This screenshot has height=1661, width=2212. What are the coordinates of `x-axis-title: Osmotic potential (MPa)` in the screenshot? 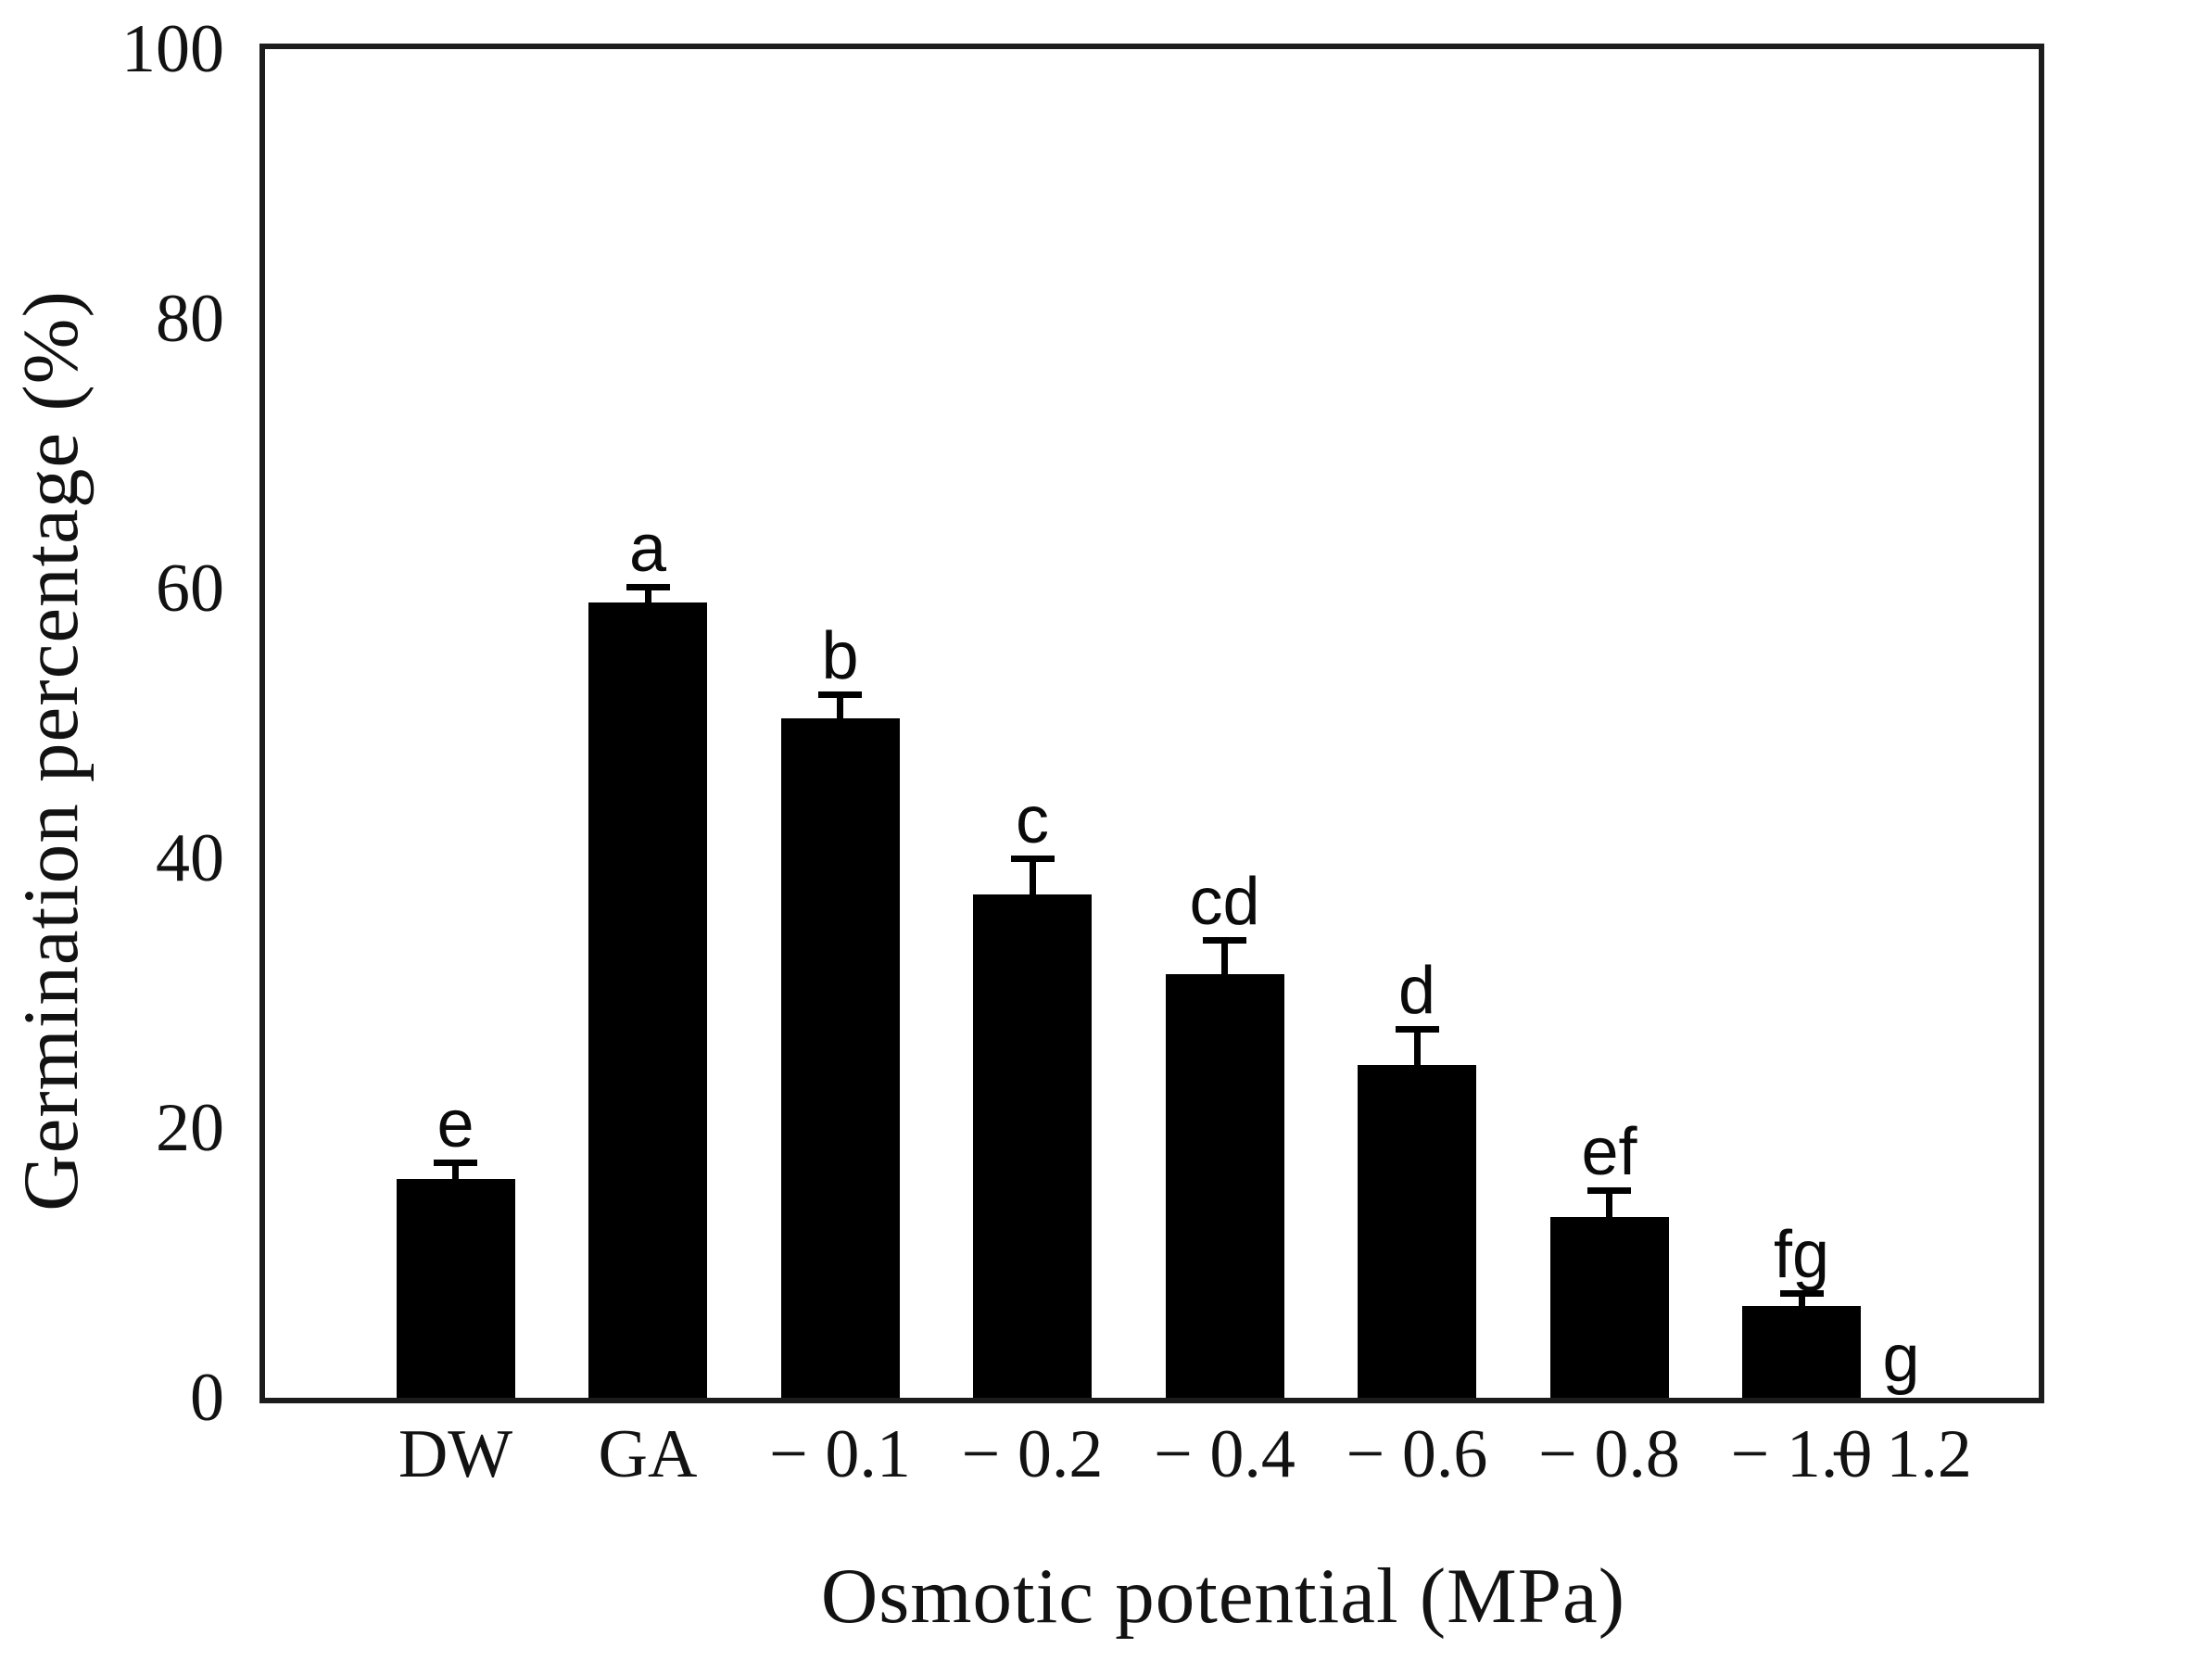 It's located at (1223, 1596).